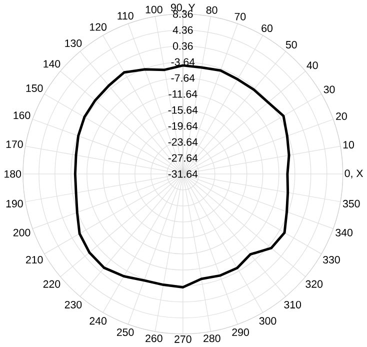 Image resolution: width=367 pixels, height=347 pixels. What do you see at coordinates (183, 110) in the screenshot?
I see `y-tick-label: -15.64` at bounding box center [183, 110].